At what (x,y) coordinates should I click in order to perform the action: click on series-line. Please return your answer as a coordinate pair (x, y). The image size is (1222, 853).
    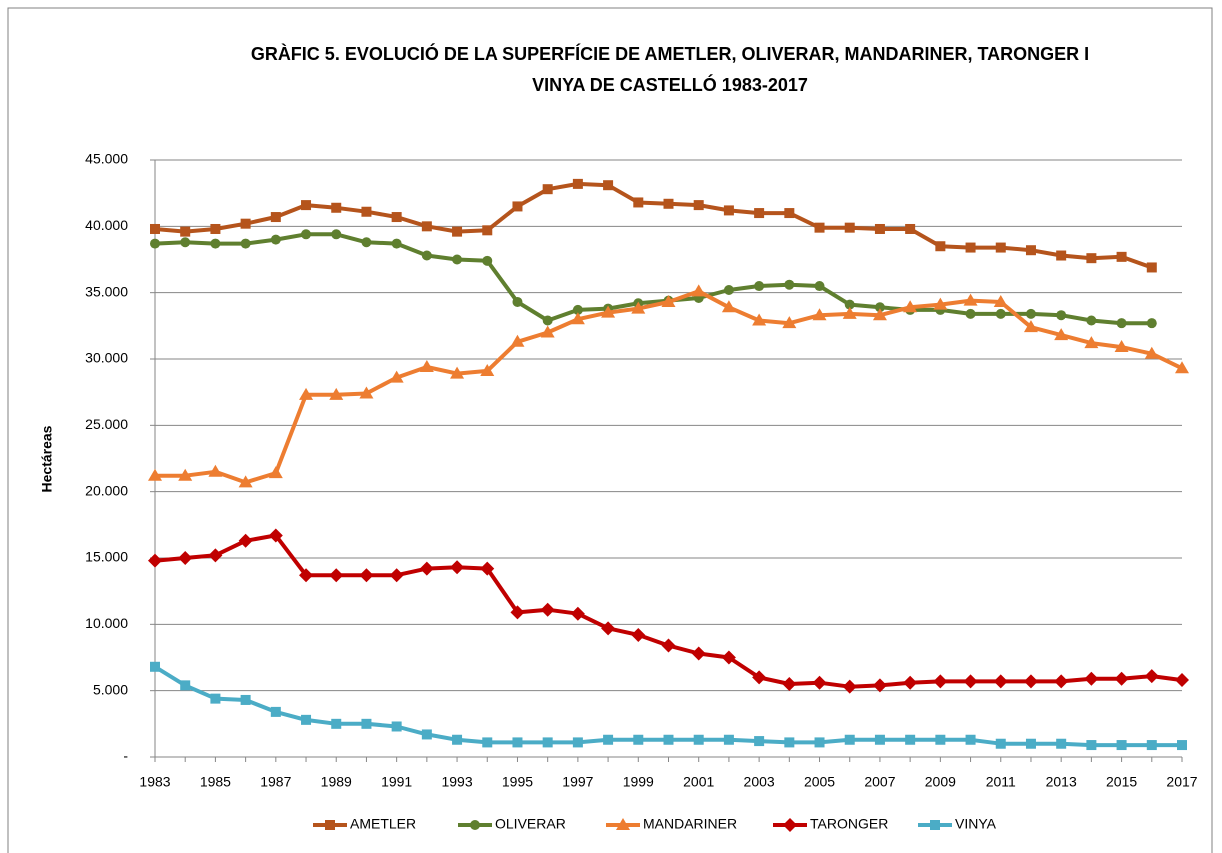
    Looking at the image, I should click on (653, 279).